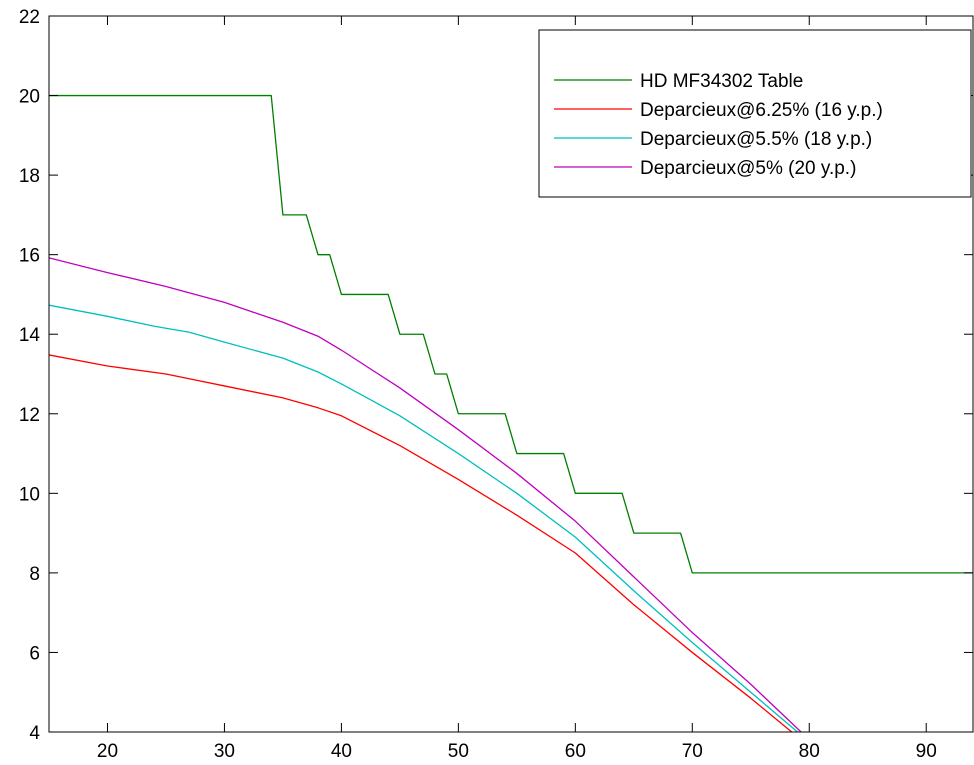 The width and height of the screenshot is (974, 765). I want to click on y-tick-label: 6, so click(34, 653).